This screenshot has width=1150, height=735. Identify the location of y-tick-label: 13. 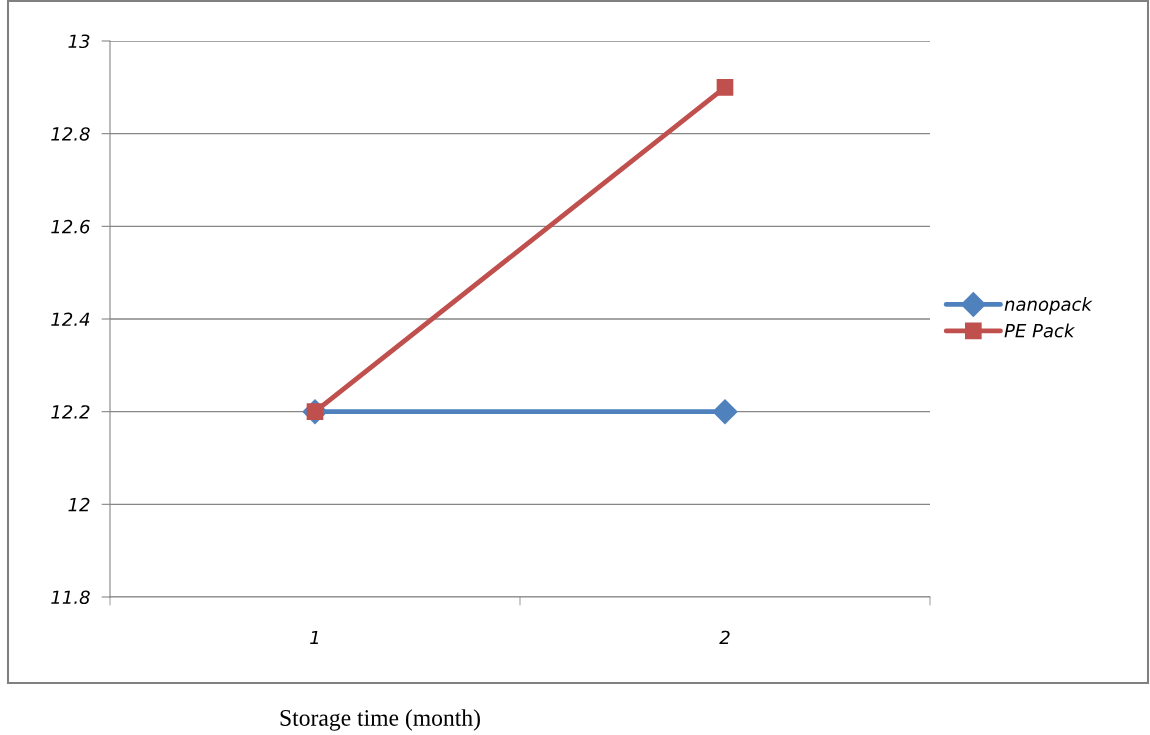
(79, 41).